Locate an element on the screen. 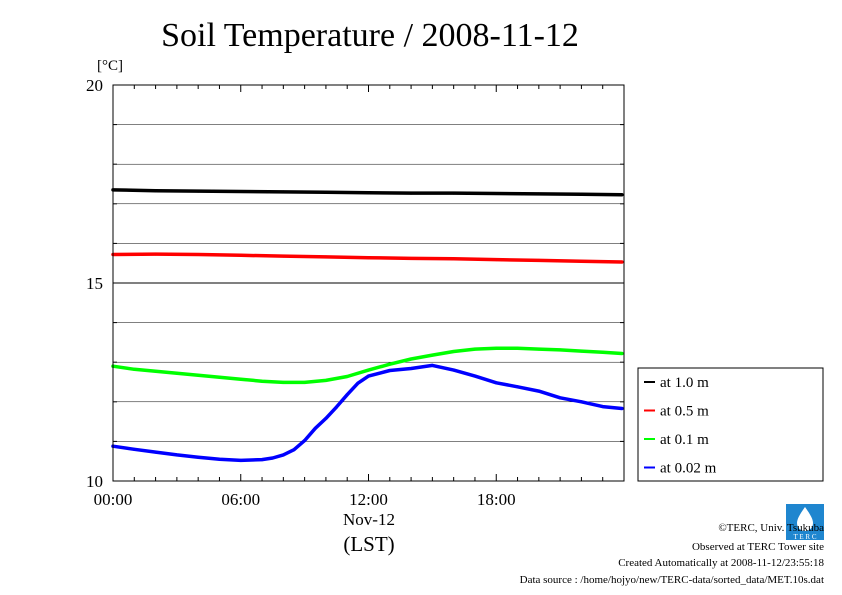 The height and width of the screenshot is (595, 842). legend-label: at 1.0 m is located at coordinates (684, 383).